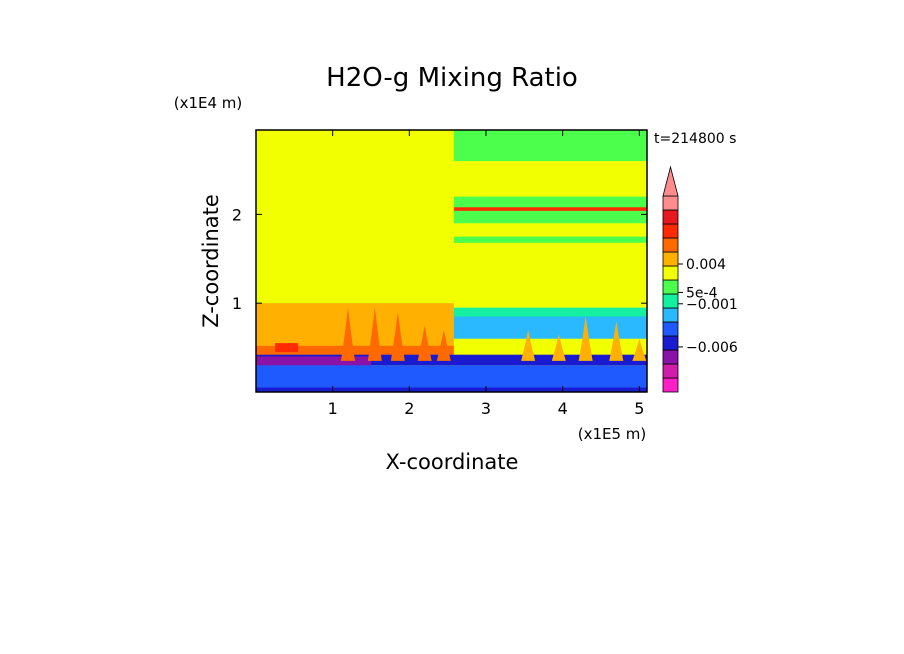 The width and height of the screenshot is (904, 654). What do you see at coordinates (208, 103) in the screenshot?
I see `y-scale-label: (x1E4 m)` at bounding box center [208, 103].